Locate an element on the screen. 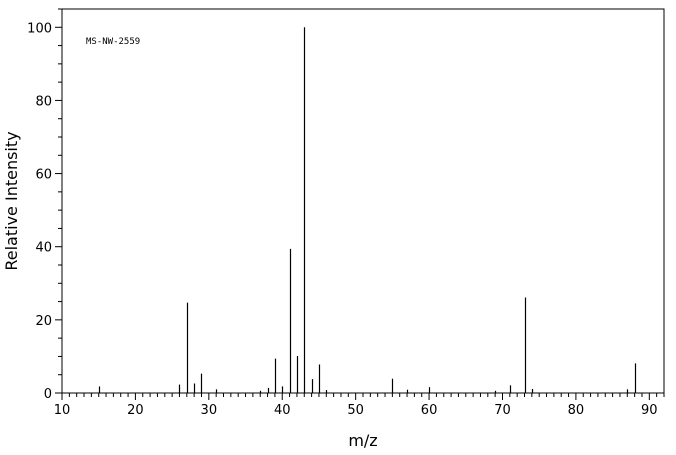 The image size is (676, 455). y-tick-label: 80 is located at coordinates (43, 101).